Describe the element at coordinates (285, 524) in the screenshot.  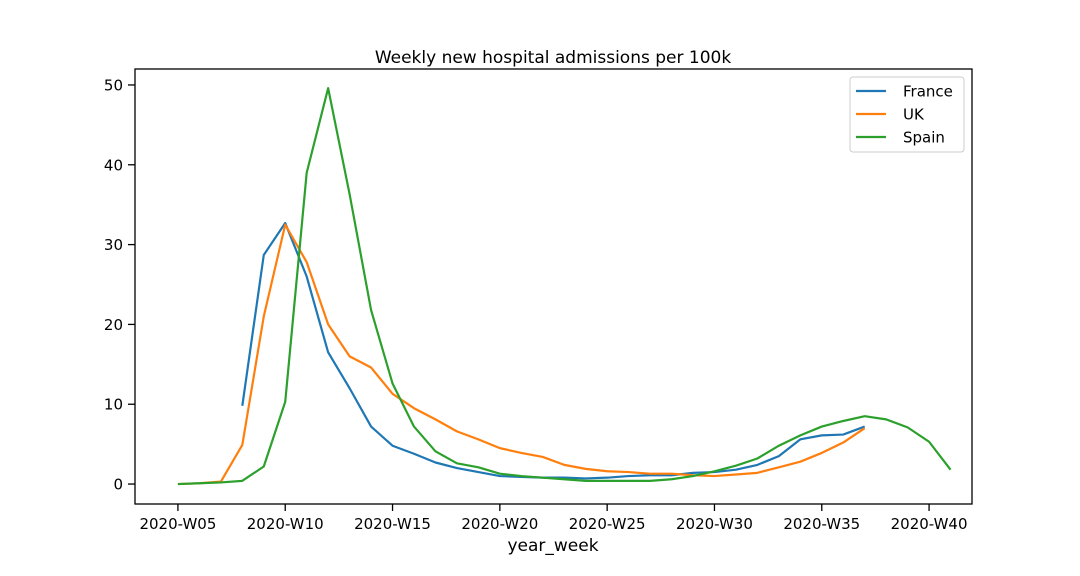
I see `x-tick-label: 2020-W10` at that location.